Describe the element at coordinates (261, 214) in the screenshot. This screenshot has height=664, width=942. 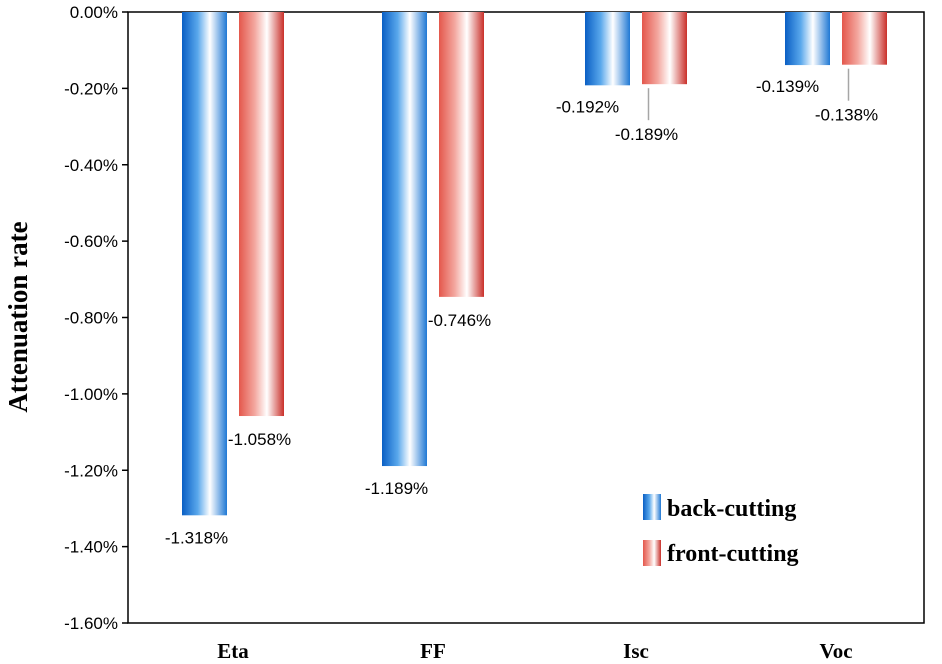
I see `bar-front-cutting-eta` at that location.